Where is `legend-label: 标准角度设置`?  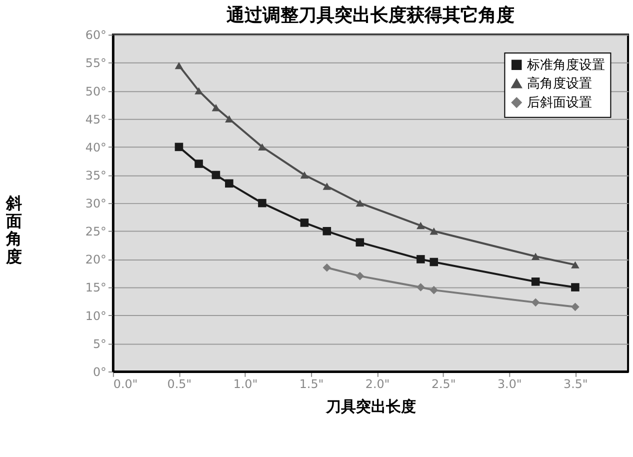 legend-label: 标准角度设置 is located at coordinates (566, 64).